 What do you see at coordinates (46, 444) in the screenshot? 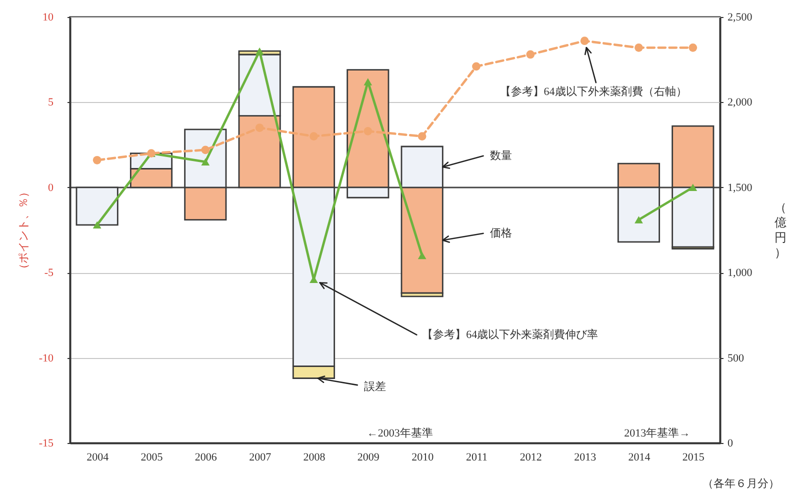
I see `y-tick-label: -15` at bounding box center [46, 444].